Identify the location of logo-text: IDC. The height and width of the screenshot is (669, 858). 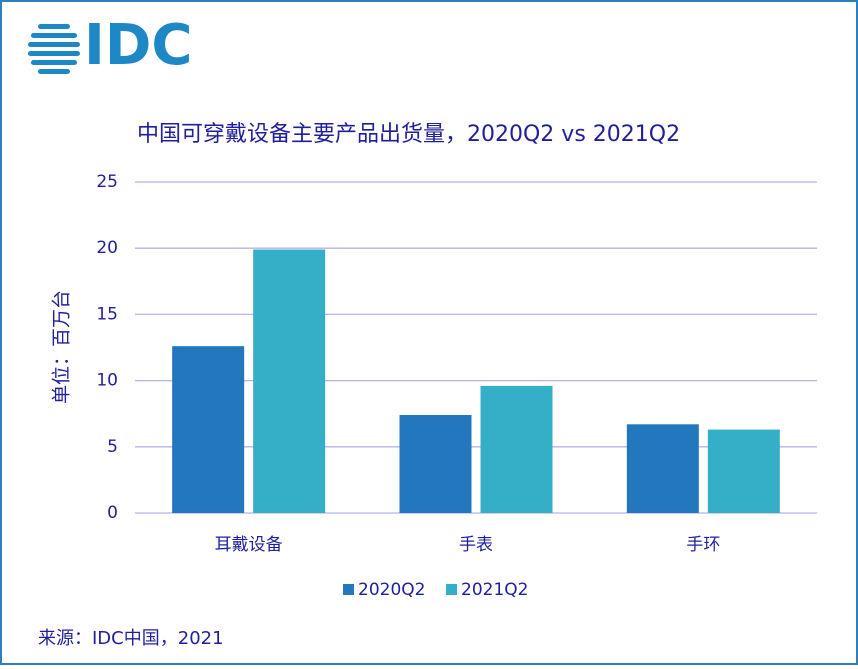
(138, 45).